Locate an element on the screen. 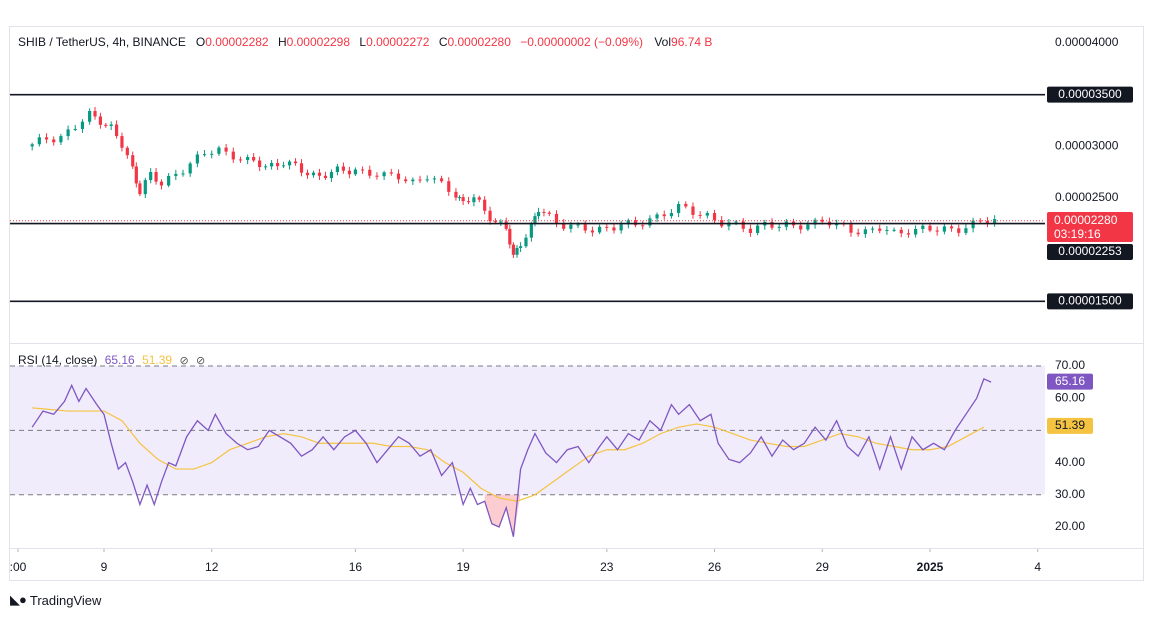  rsi-title: RSI (14, close) is located at coordinates (58, 360).